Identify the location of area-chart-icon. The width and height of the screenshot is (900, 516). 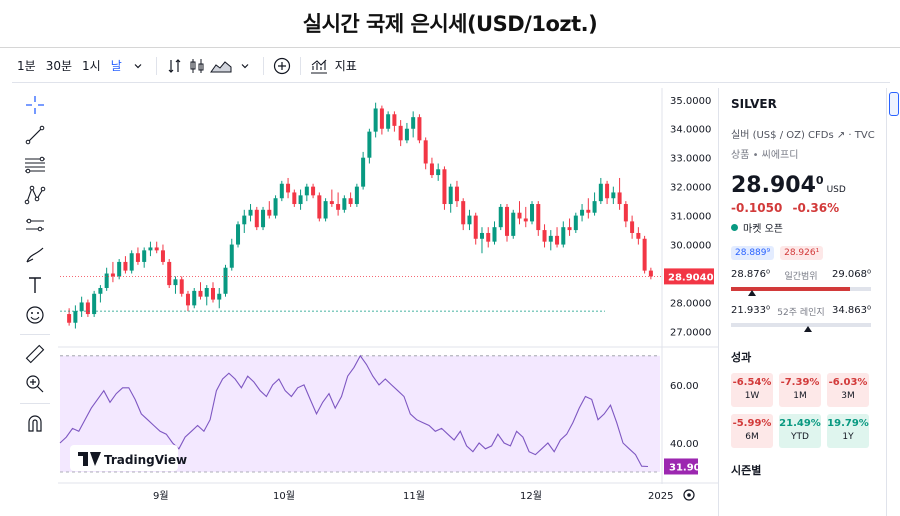
(221, 66).